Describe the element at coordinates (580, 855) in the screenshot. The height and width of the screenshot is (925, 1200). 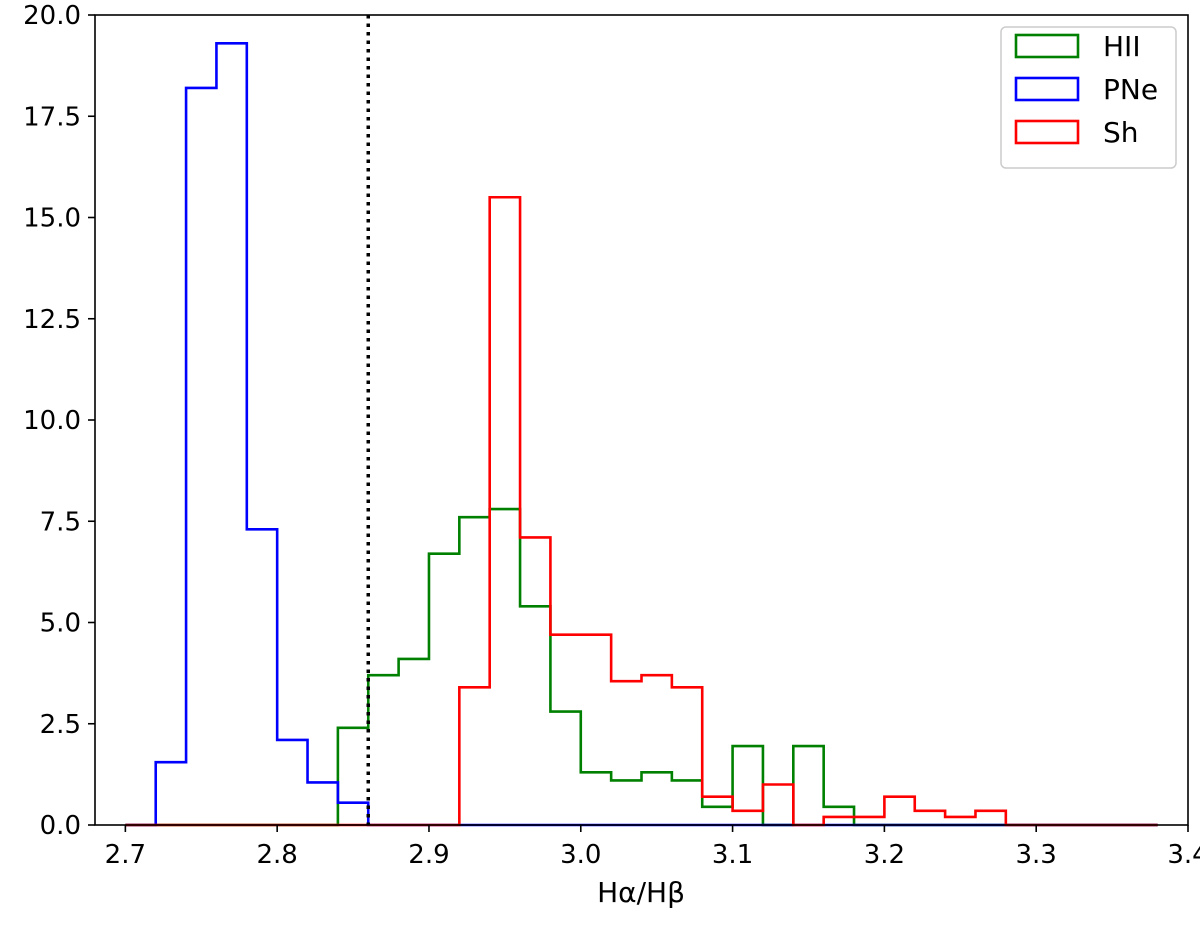
I see `x-tick-label: 3.0` at that location.